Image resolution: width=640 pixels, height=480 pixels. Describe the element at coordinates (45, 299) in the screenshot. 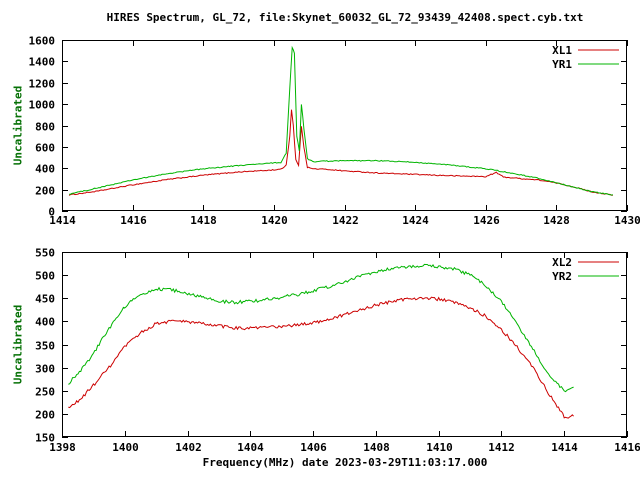

I see `y-tick-label: 450` at that location.